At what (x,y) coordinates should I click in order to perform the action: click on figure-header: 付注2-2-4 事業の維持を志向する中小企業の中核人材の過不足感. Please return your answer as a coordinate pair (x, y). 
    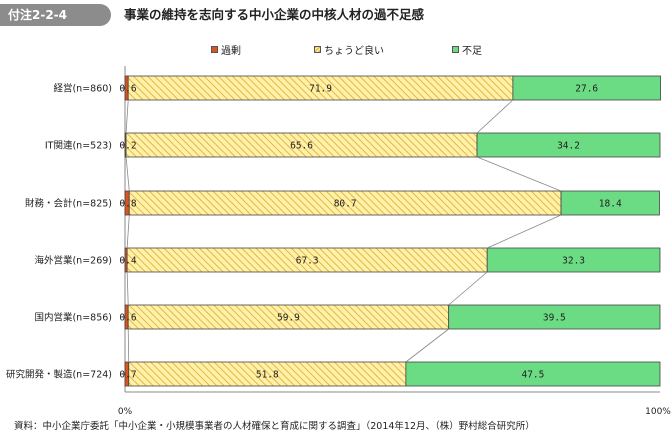
    Looking at the image, I should click on (336, 15).